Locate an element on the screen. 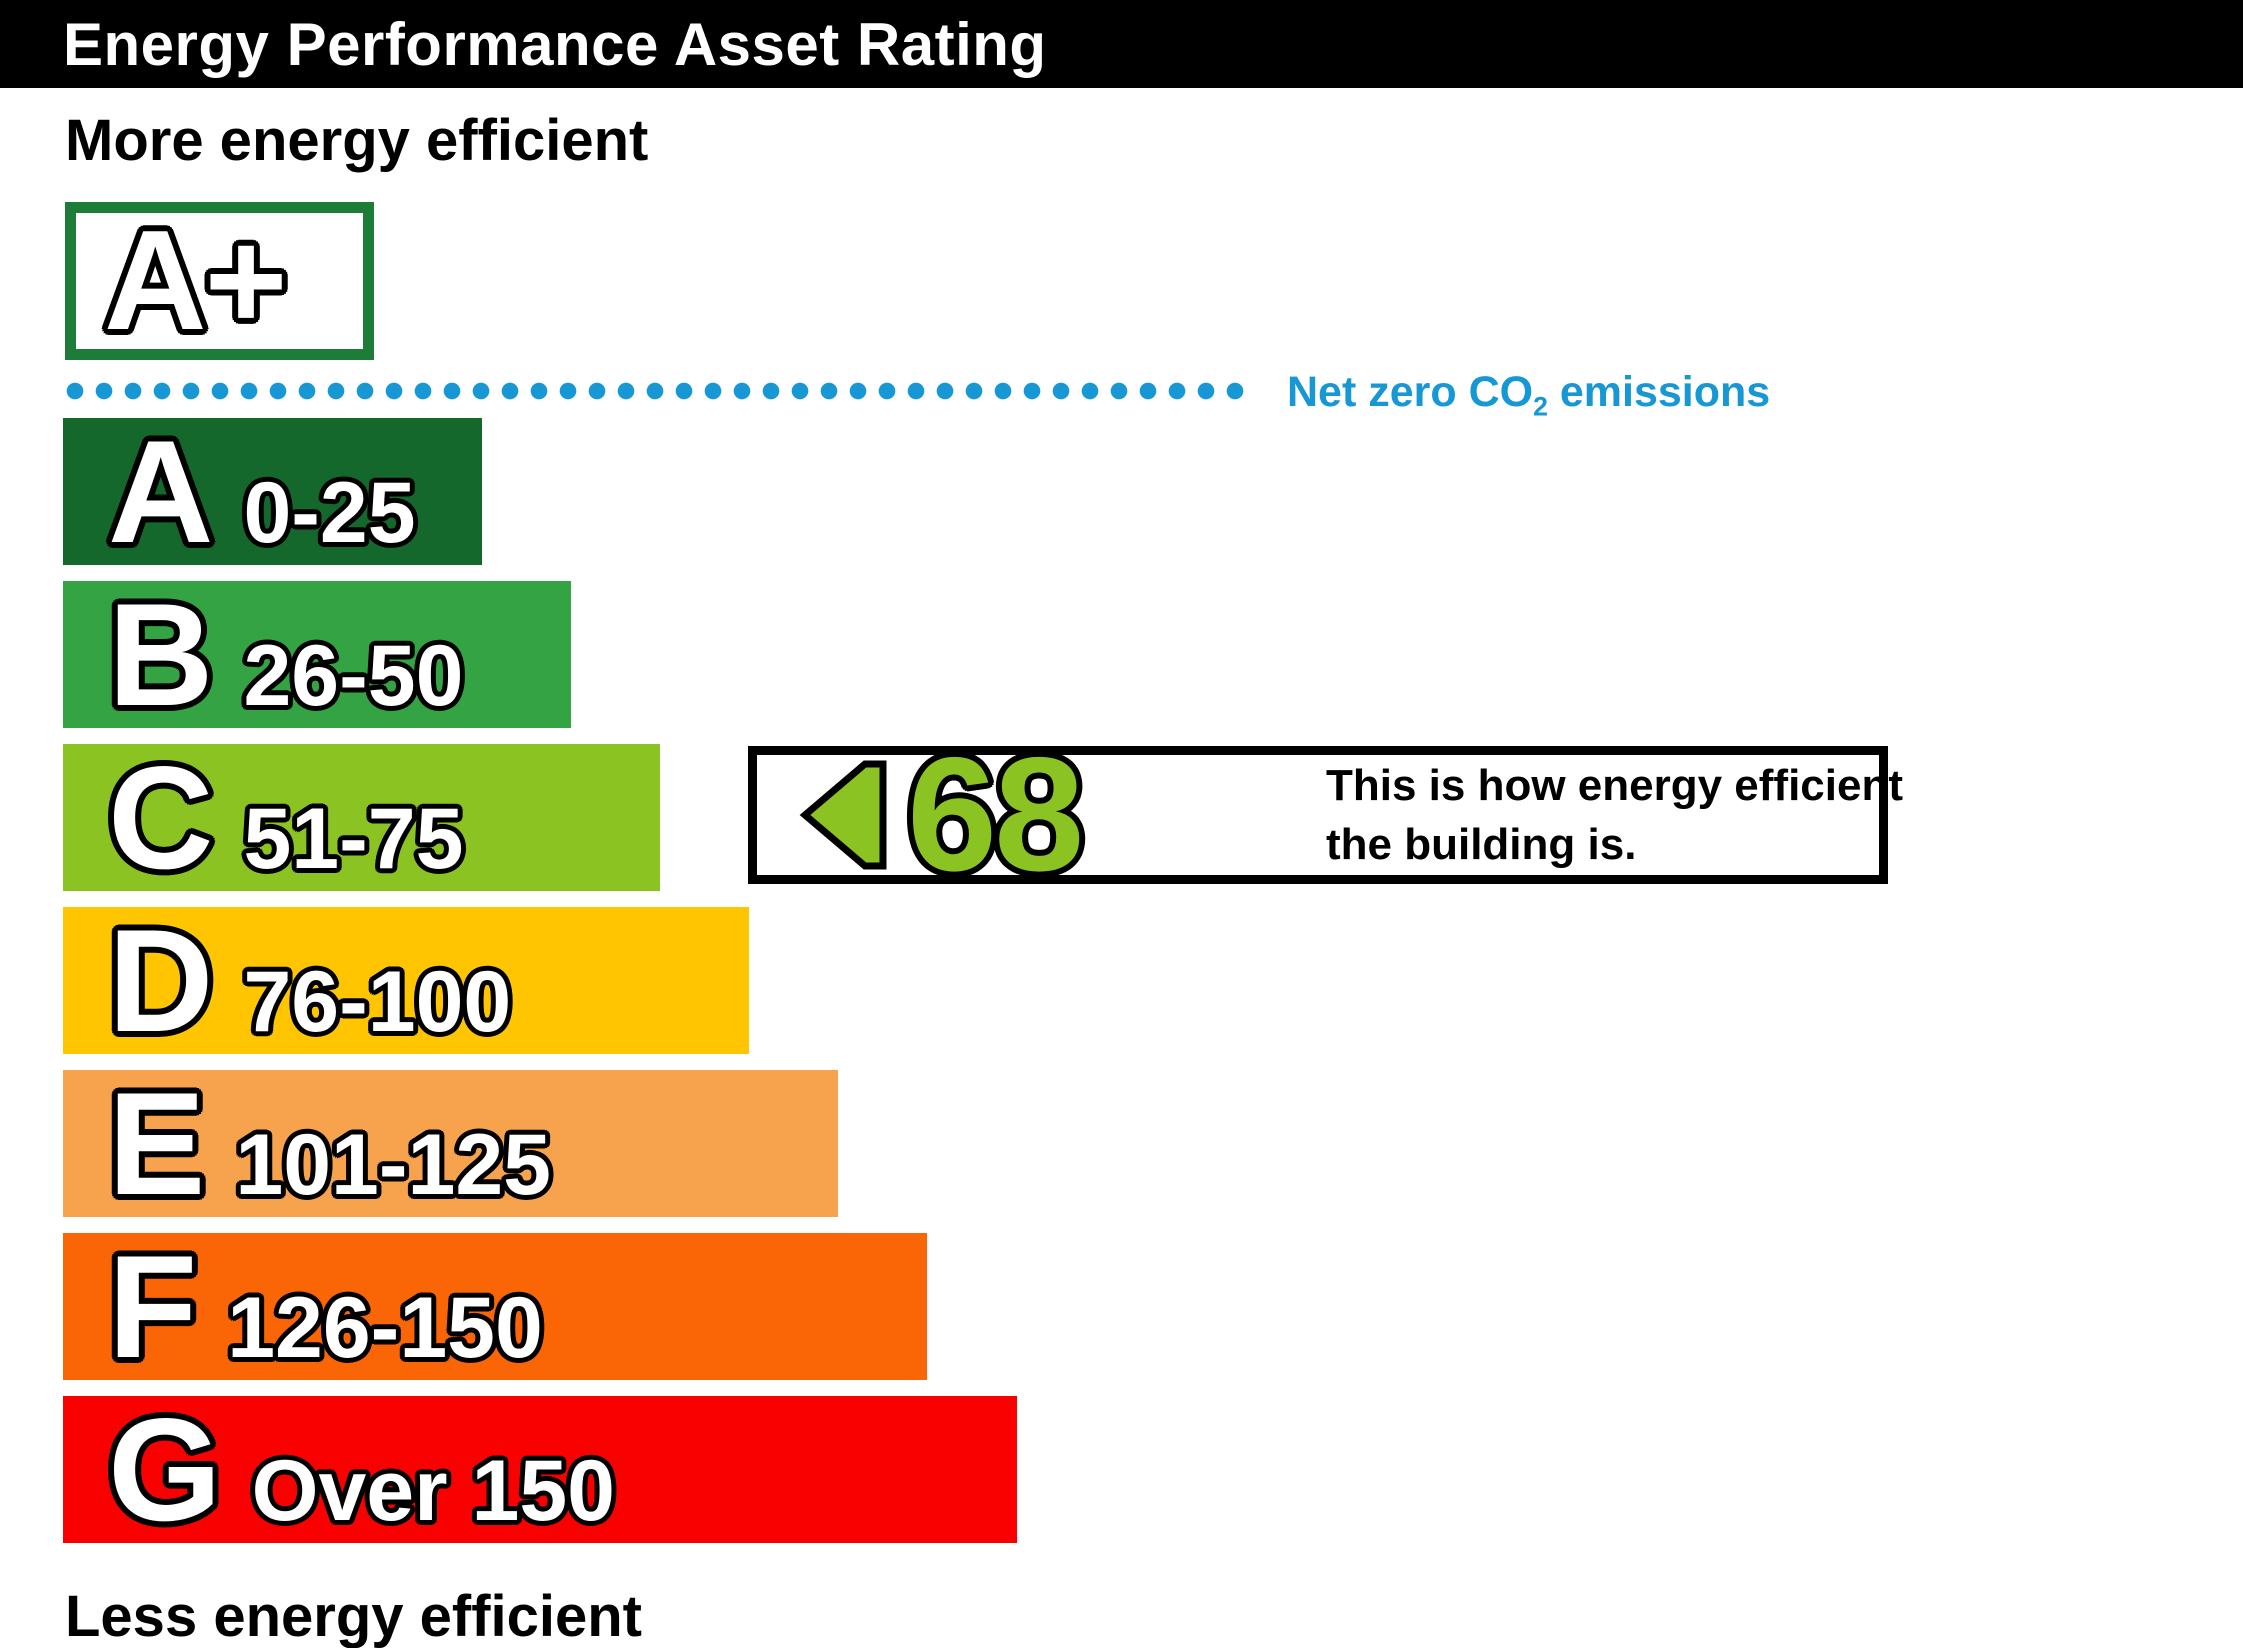 Image resolution: width=2243 pixels, height=1648 pixels. band-f: F 126-150 is located at coordinates (495, 1306).